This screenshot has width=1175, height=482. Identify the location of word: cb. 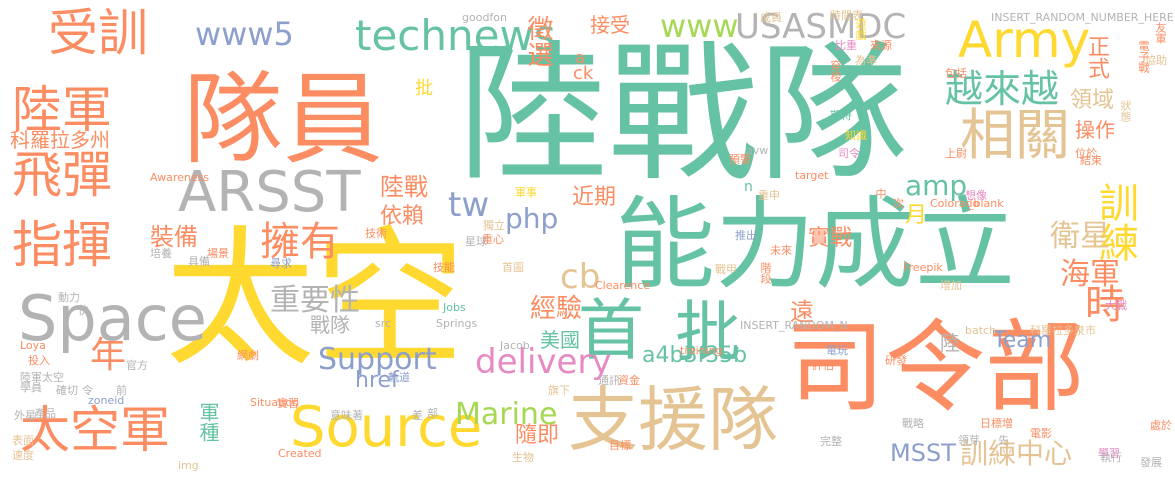
(580, 277).